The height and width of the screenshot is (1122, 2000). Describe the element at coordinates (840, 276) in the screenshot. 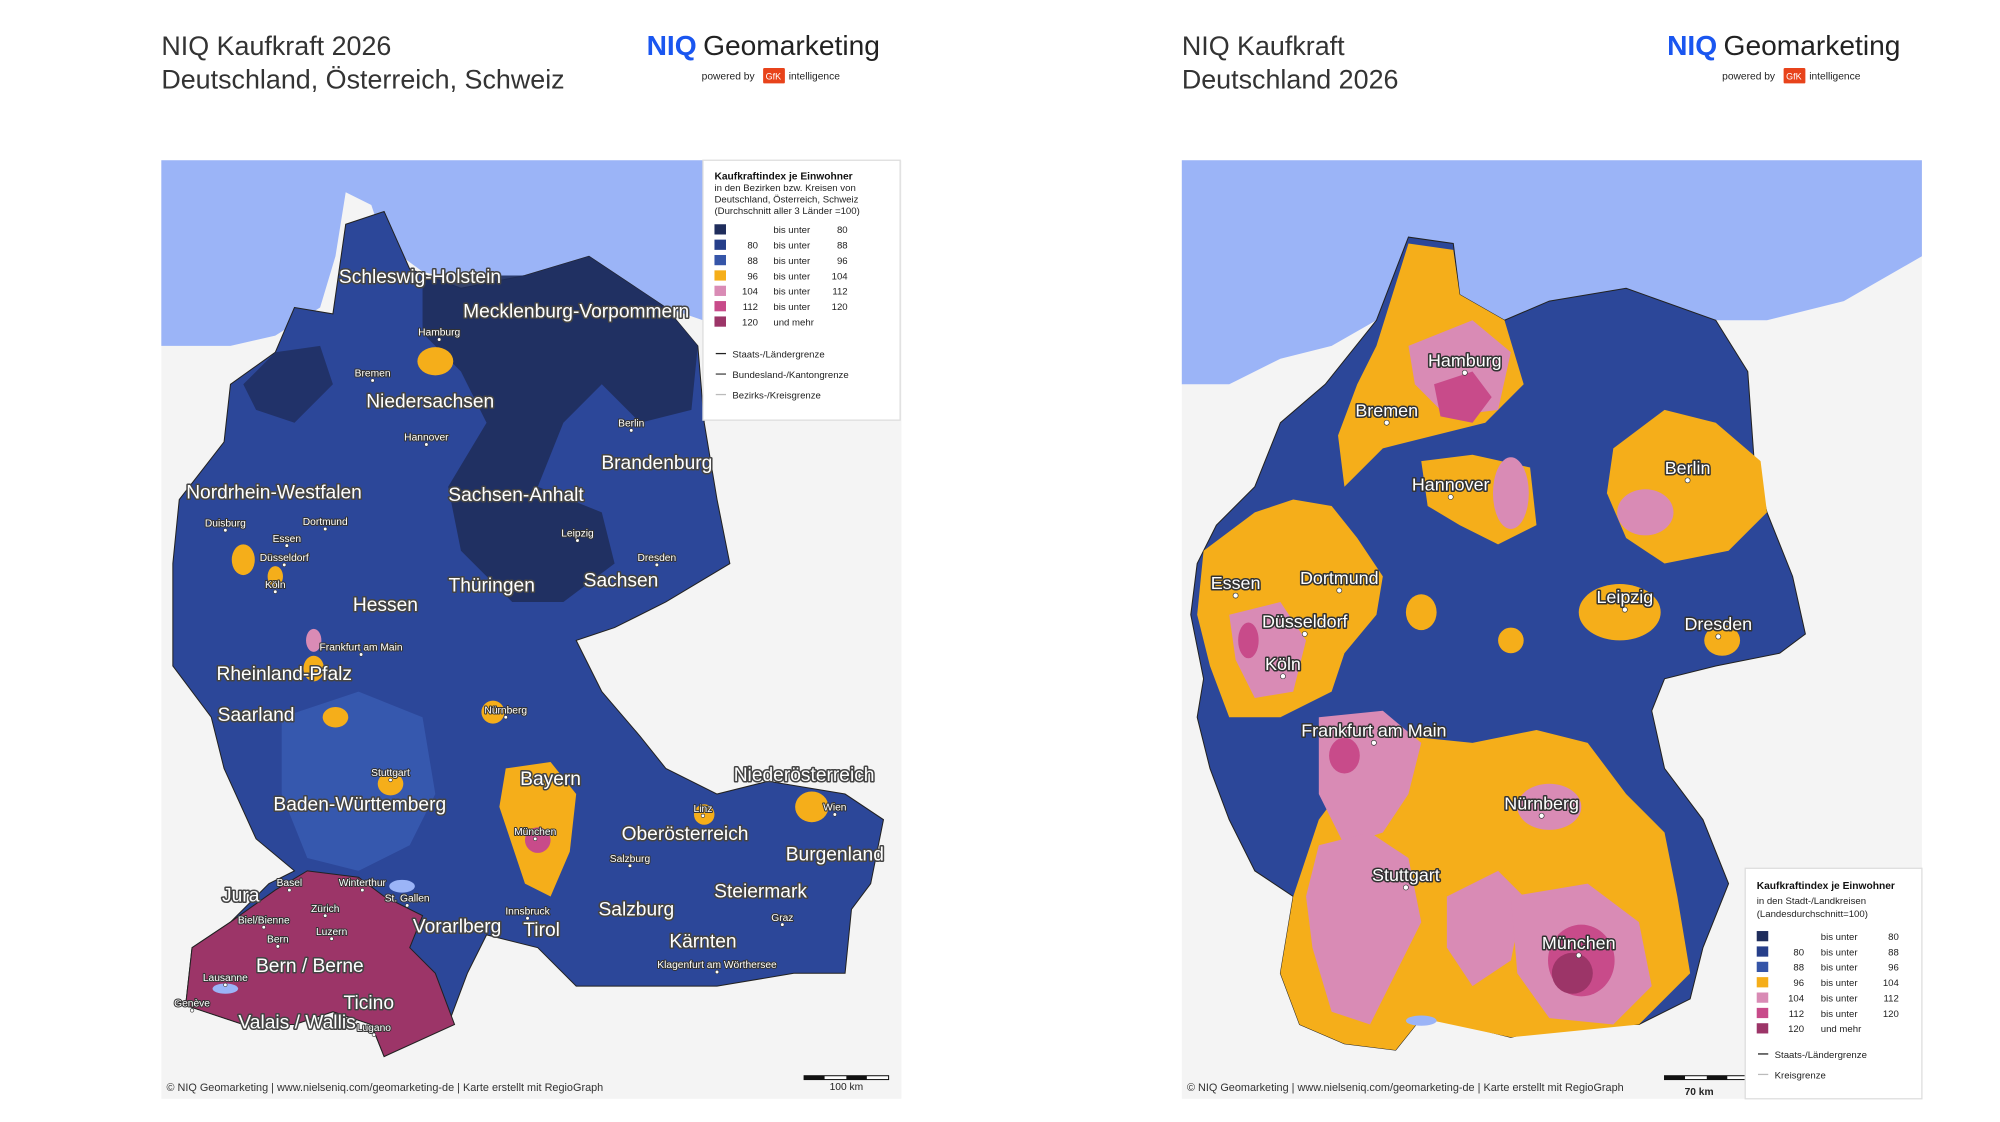

I see `legend-to: 104` at that location.